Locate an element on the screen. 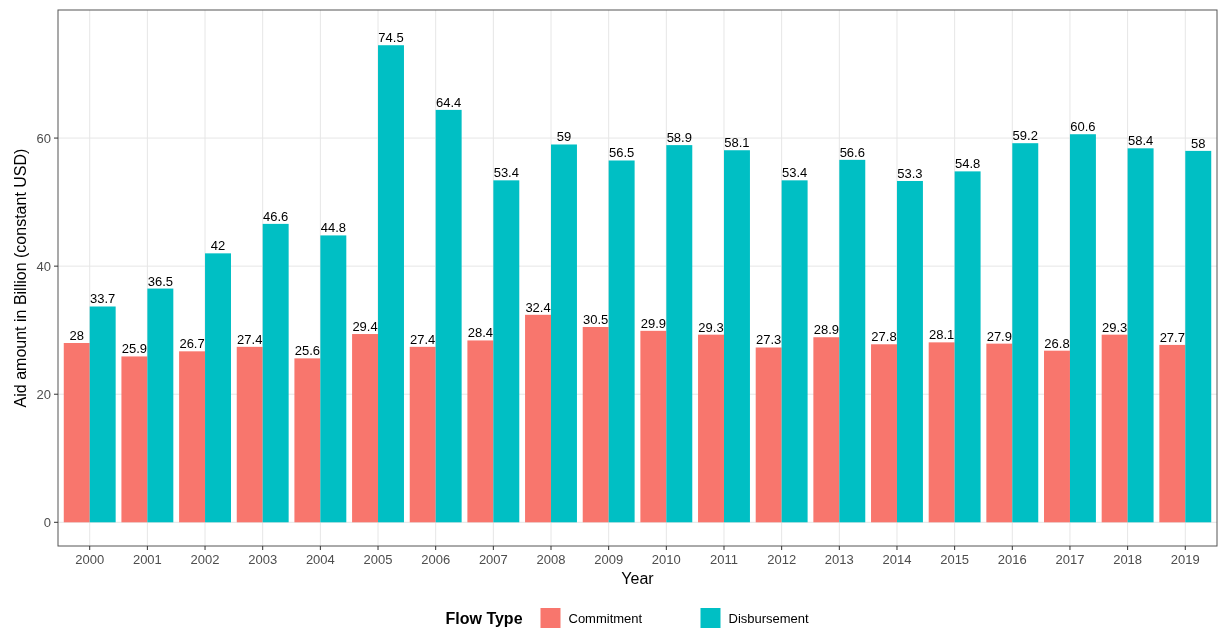  y-tick-label: 20 is located at coordinates (43, 394).